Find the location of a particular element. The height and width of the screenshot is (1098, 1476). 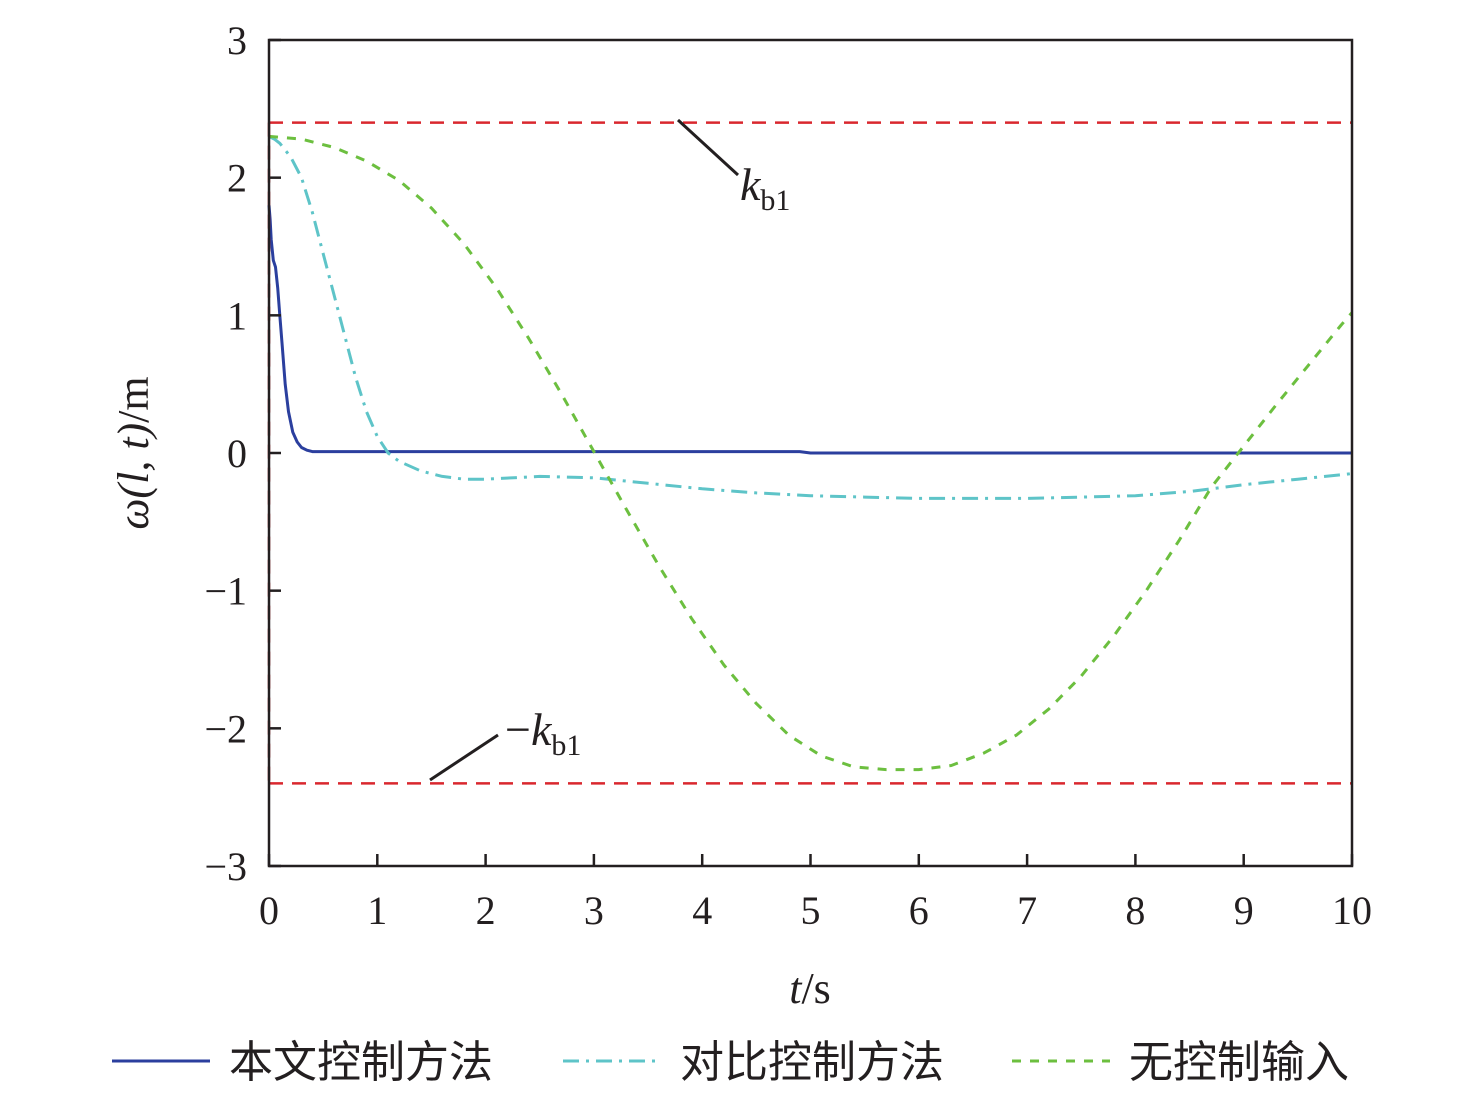

annotations-group: kb1 −kb1 is located at coordinates (609, 450).